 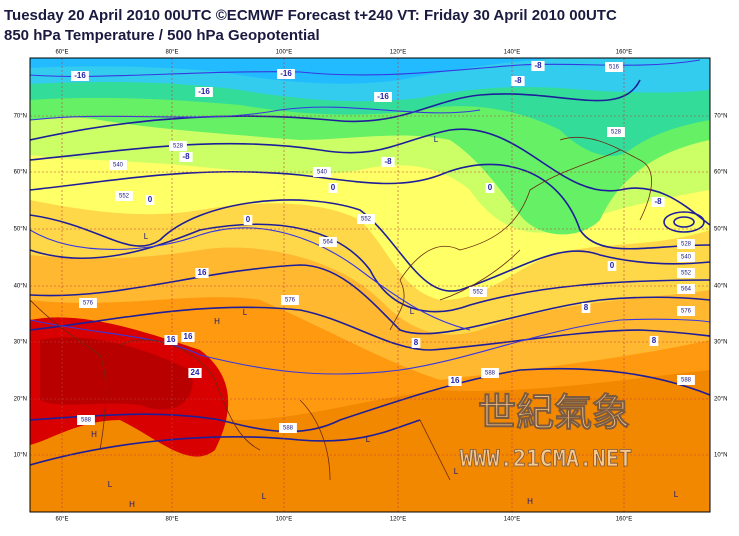 I want to click on temperature-label: 8, so click(x=654, y=340).